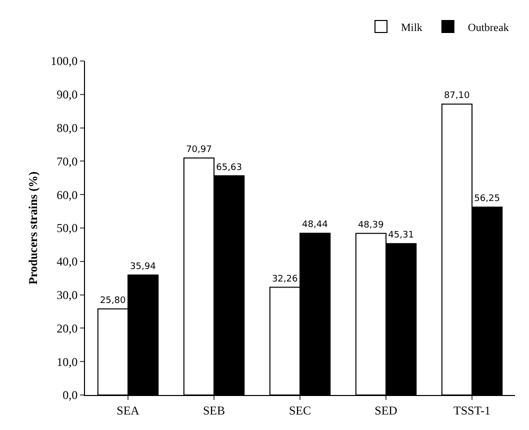  I want to click on data-label: 35,94, so click(143, 267).